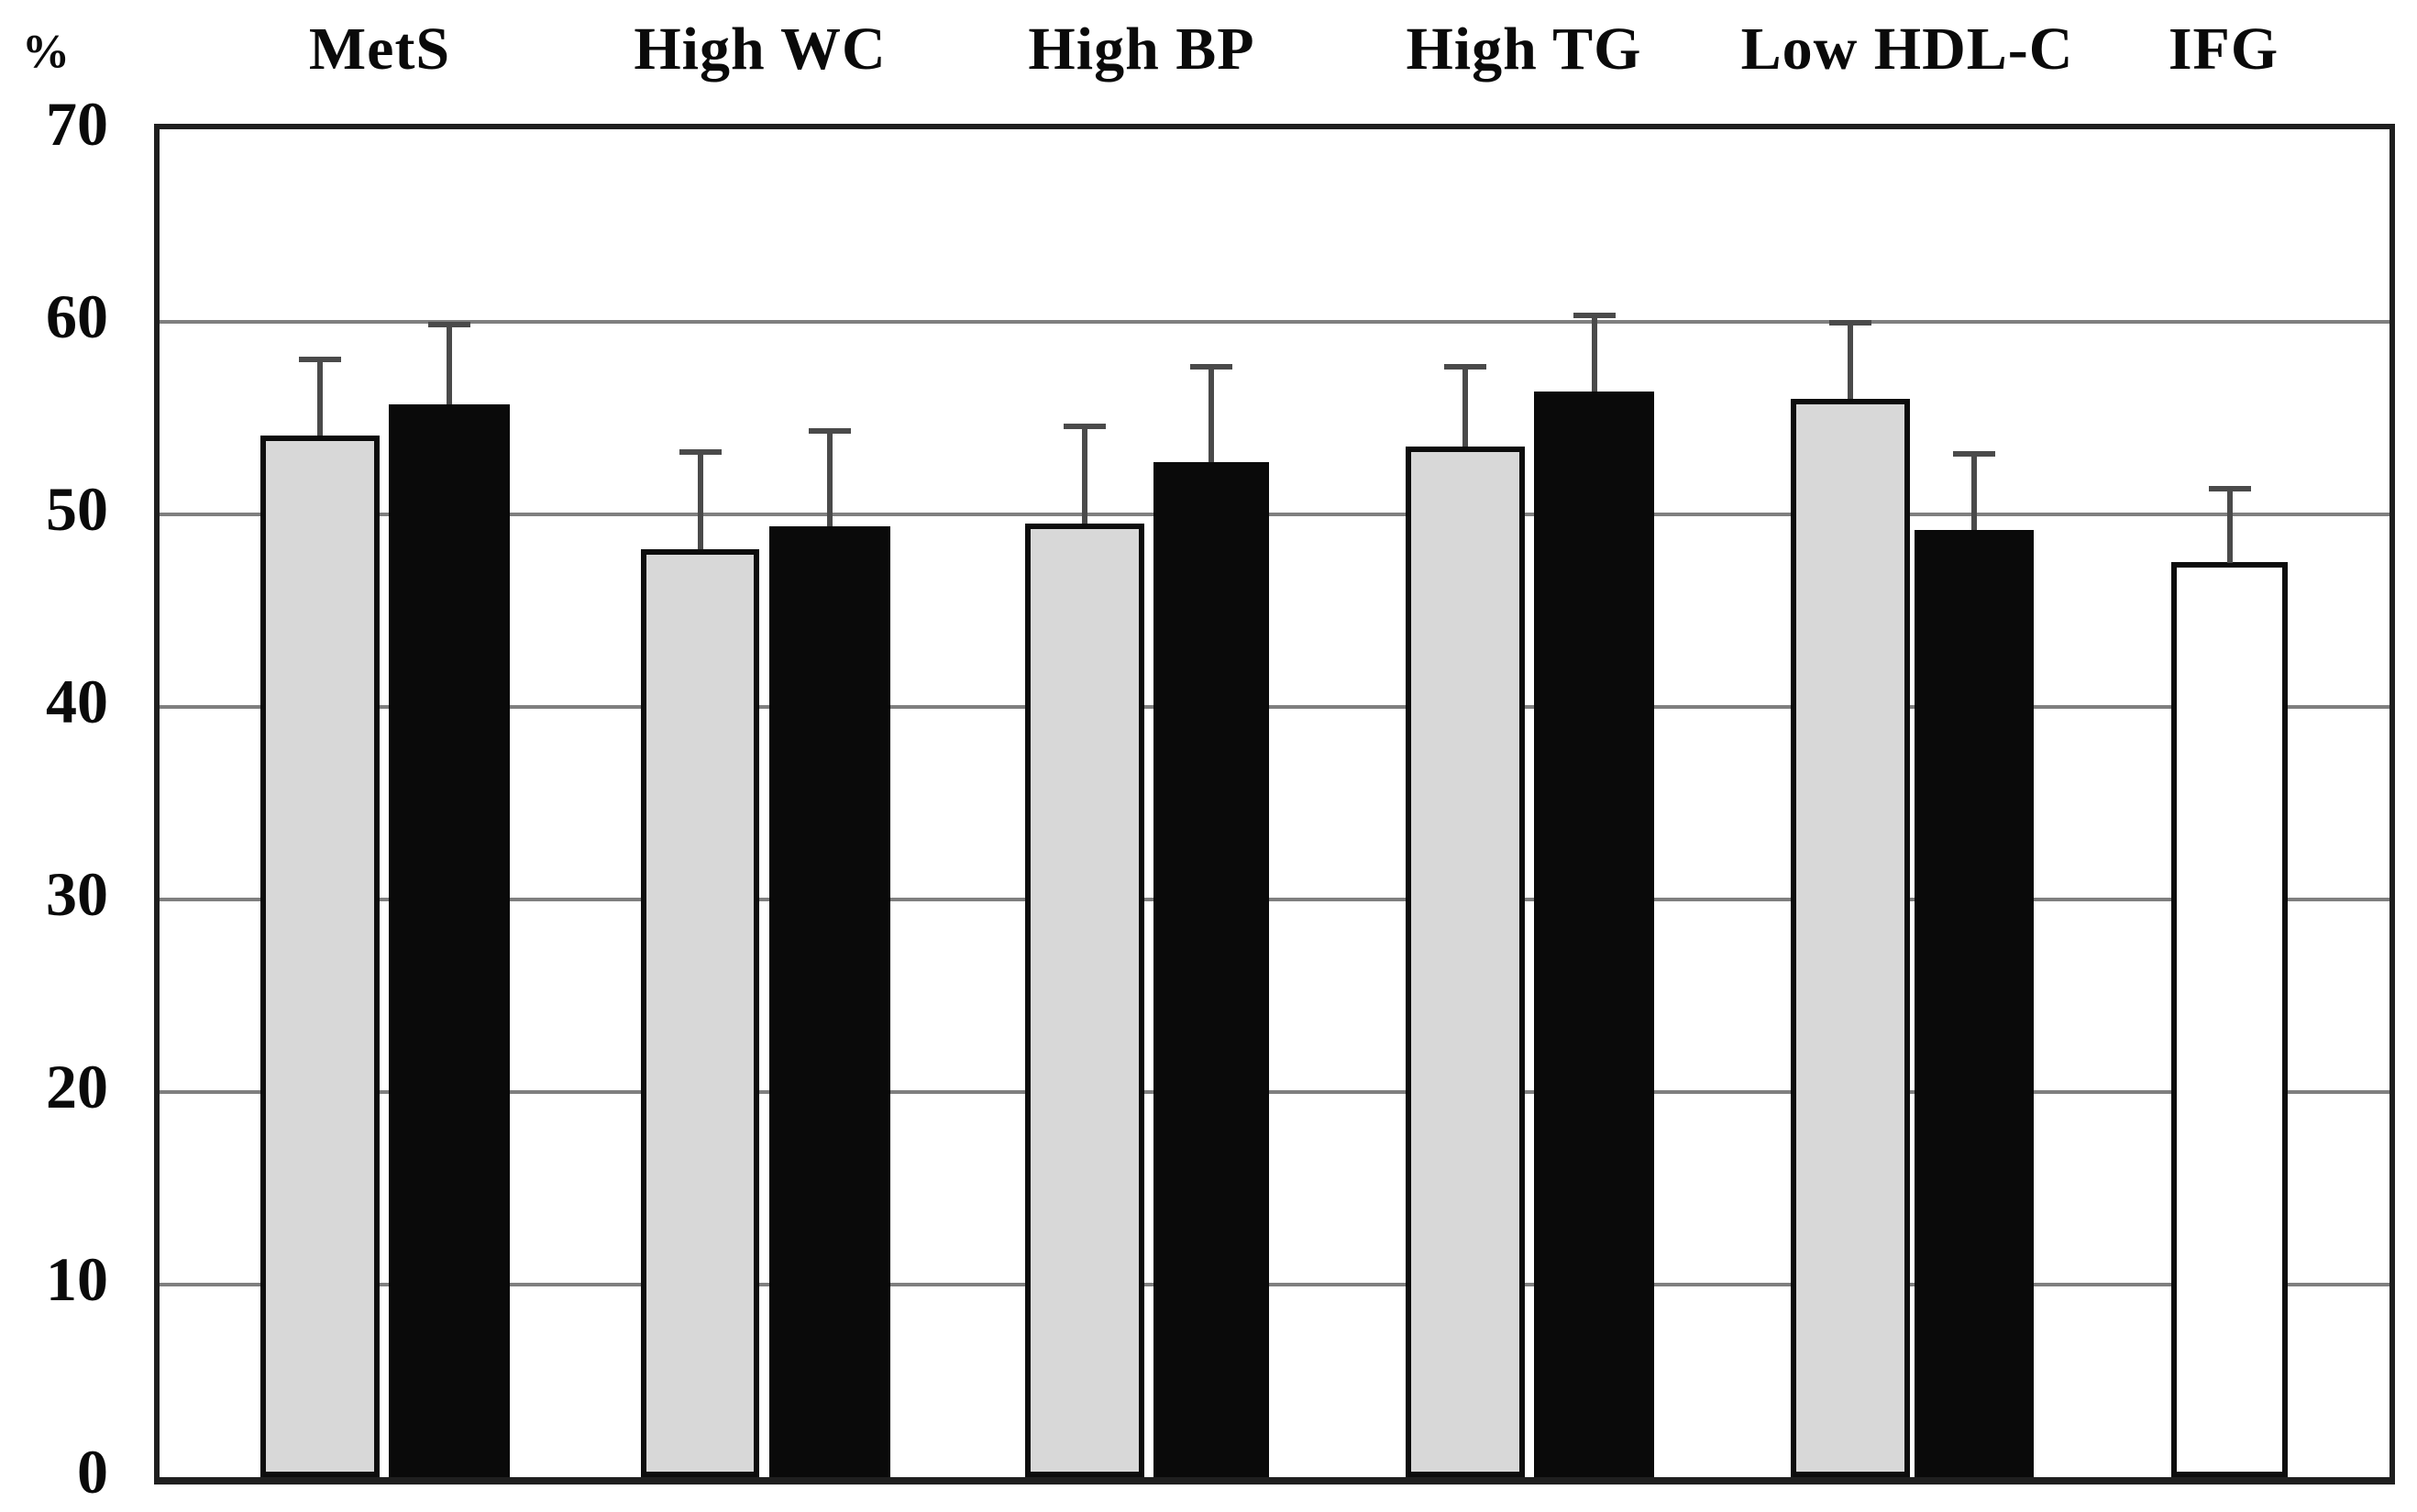  What do you see at coordinates (77, 894) in the screenshot?
I see `y-tick-label-30: 30` at bounding box center [77, 894].